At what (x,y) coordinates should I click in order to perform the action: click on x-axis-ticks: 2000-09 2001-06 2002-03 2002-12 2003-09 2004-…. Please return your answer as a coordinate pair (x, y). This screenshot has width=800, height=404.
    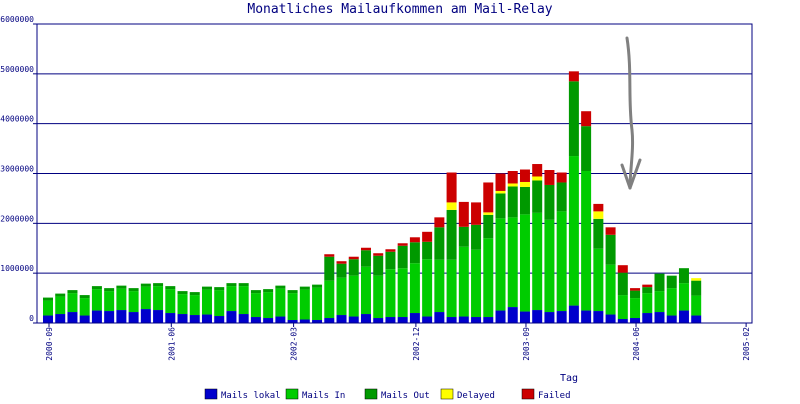
    Looking at the image, I should click on (398, 342).